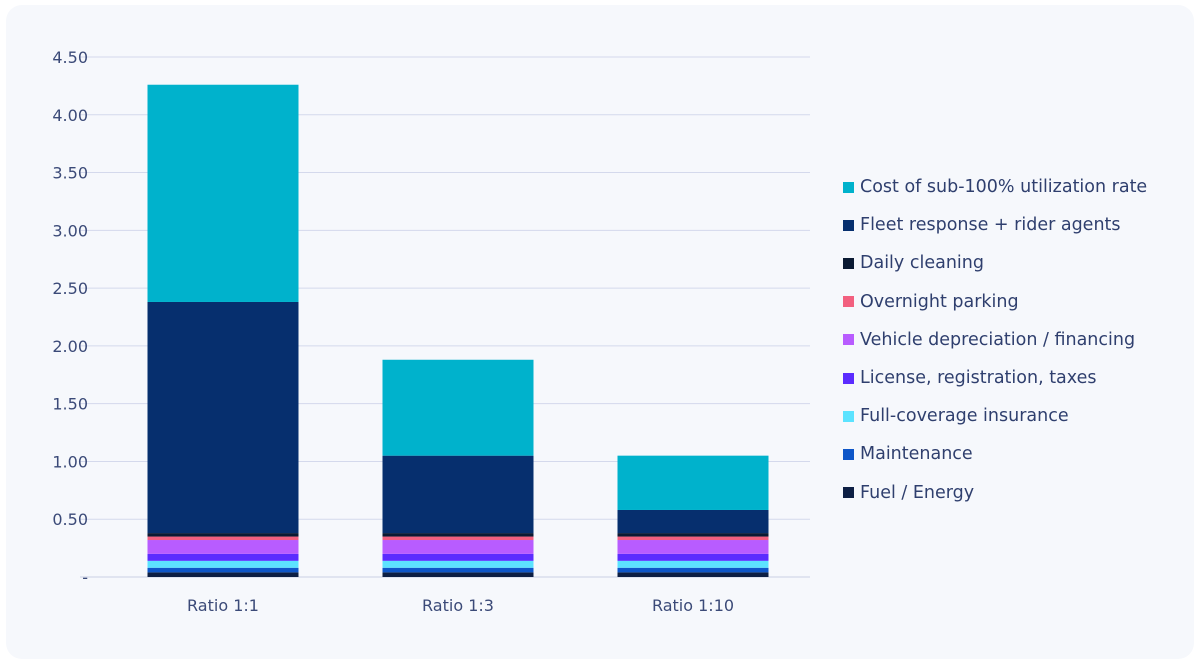 Image resolution: width=1200 pixels, height=661 pixels. Describe the element at coordinates (916, 454) in the screenshot. I see `legend-label: Maintenance` at that location.